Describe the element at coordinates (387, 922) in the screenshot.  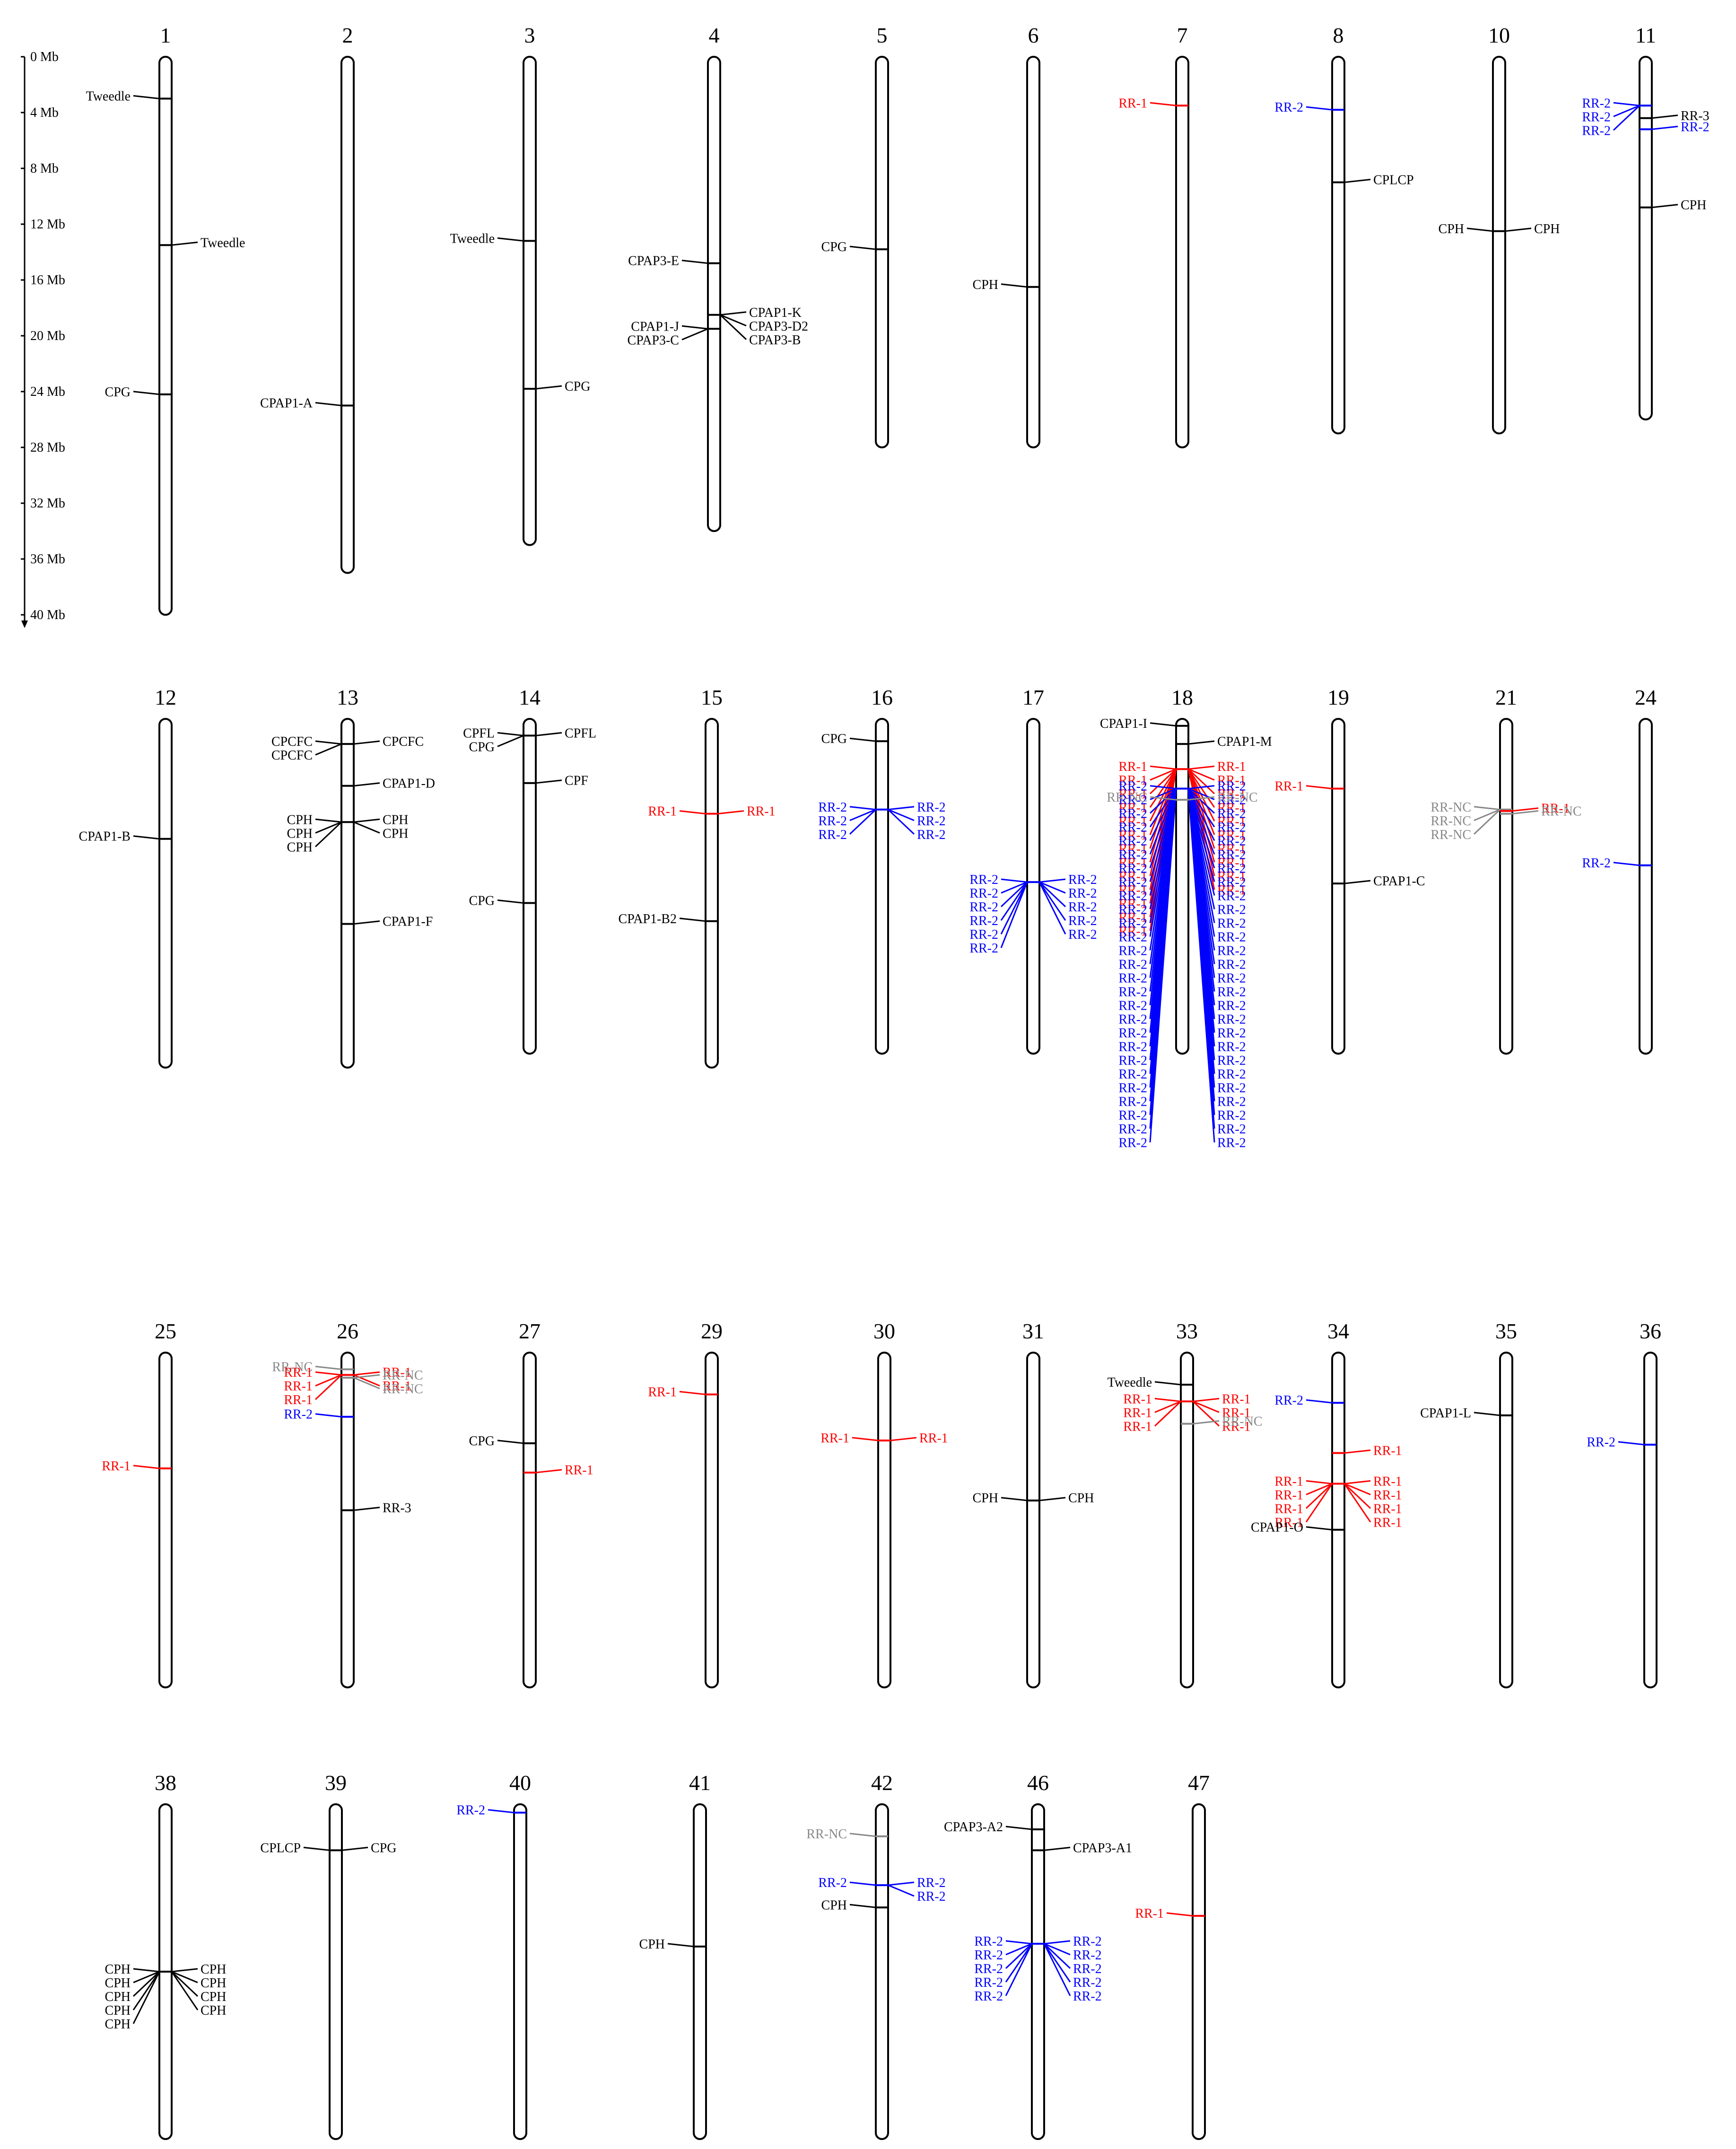
I see `gene-marker: CPAP1-F` at that location.